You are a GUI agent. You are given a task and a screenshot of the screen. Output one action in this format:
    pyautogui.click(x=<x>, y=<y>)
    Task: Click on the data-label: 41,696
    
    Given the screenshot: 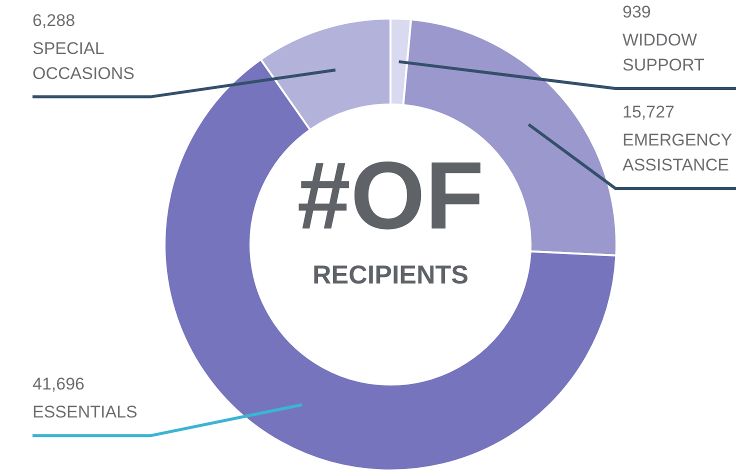 What is the action you would take?
    pyautogui.click(x=58, y=384)
    